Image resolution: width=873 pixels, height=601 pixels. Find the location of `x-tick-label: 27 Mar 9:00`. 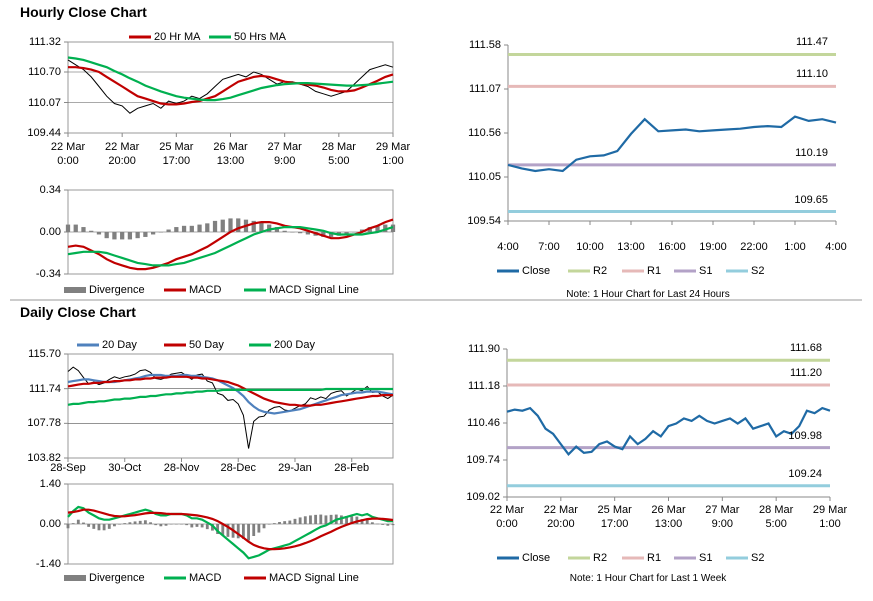

x-tick-label: 27 Mar 9:00 is located at coordinates (284, 154).